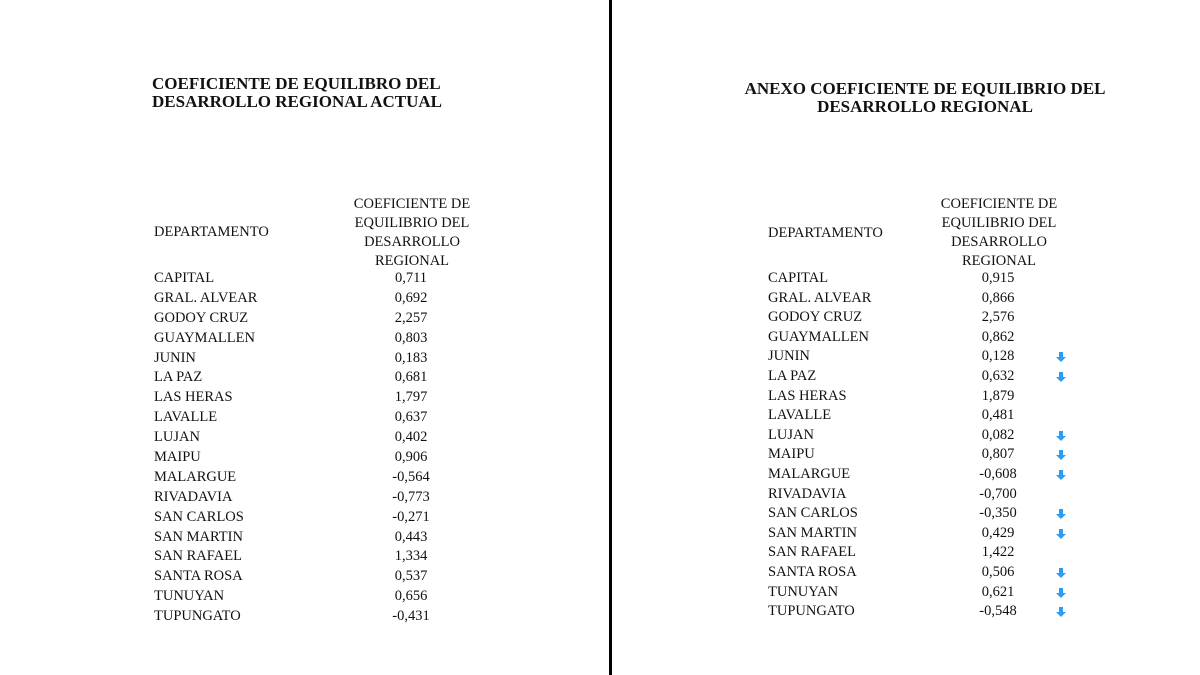 This screenshot has width=1200, height=675. What do you see at coordinates (999, 204) in the screenshot?
I see `right-col-coef-line: COEFICIENTE DE` at bounding box center [999, 204].